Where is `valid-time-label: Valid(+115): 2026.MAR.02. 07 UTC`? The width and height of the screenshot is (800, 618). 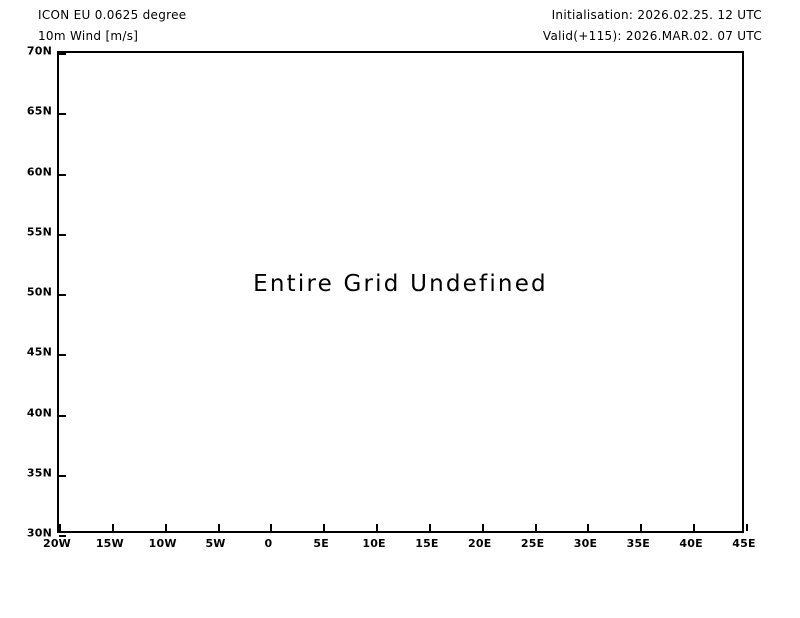
valid-time-label: Valid(+115): 2026.MAR.02. 07 UTC is located at coordinates (652, 36).